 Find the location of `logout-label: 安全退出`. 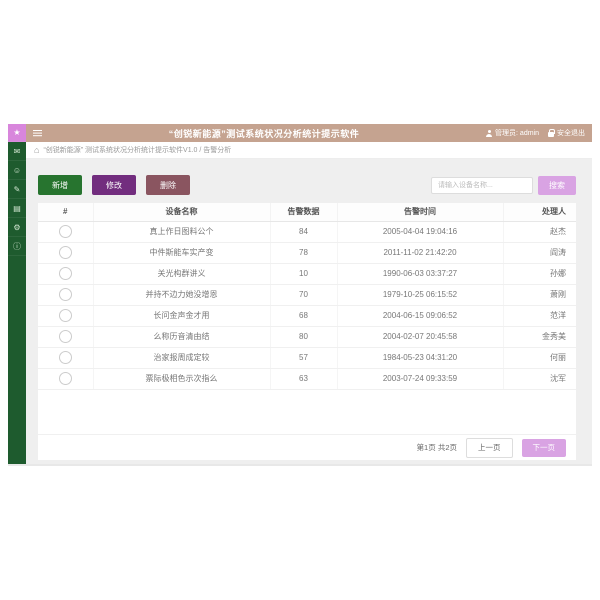

logout-label: 安全退出 is located at coordinates (571, 133).